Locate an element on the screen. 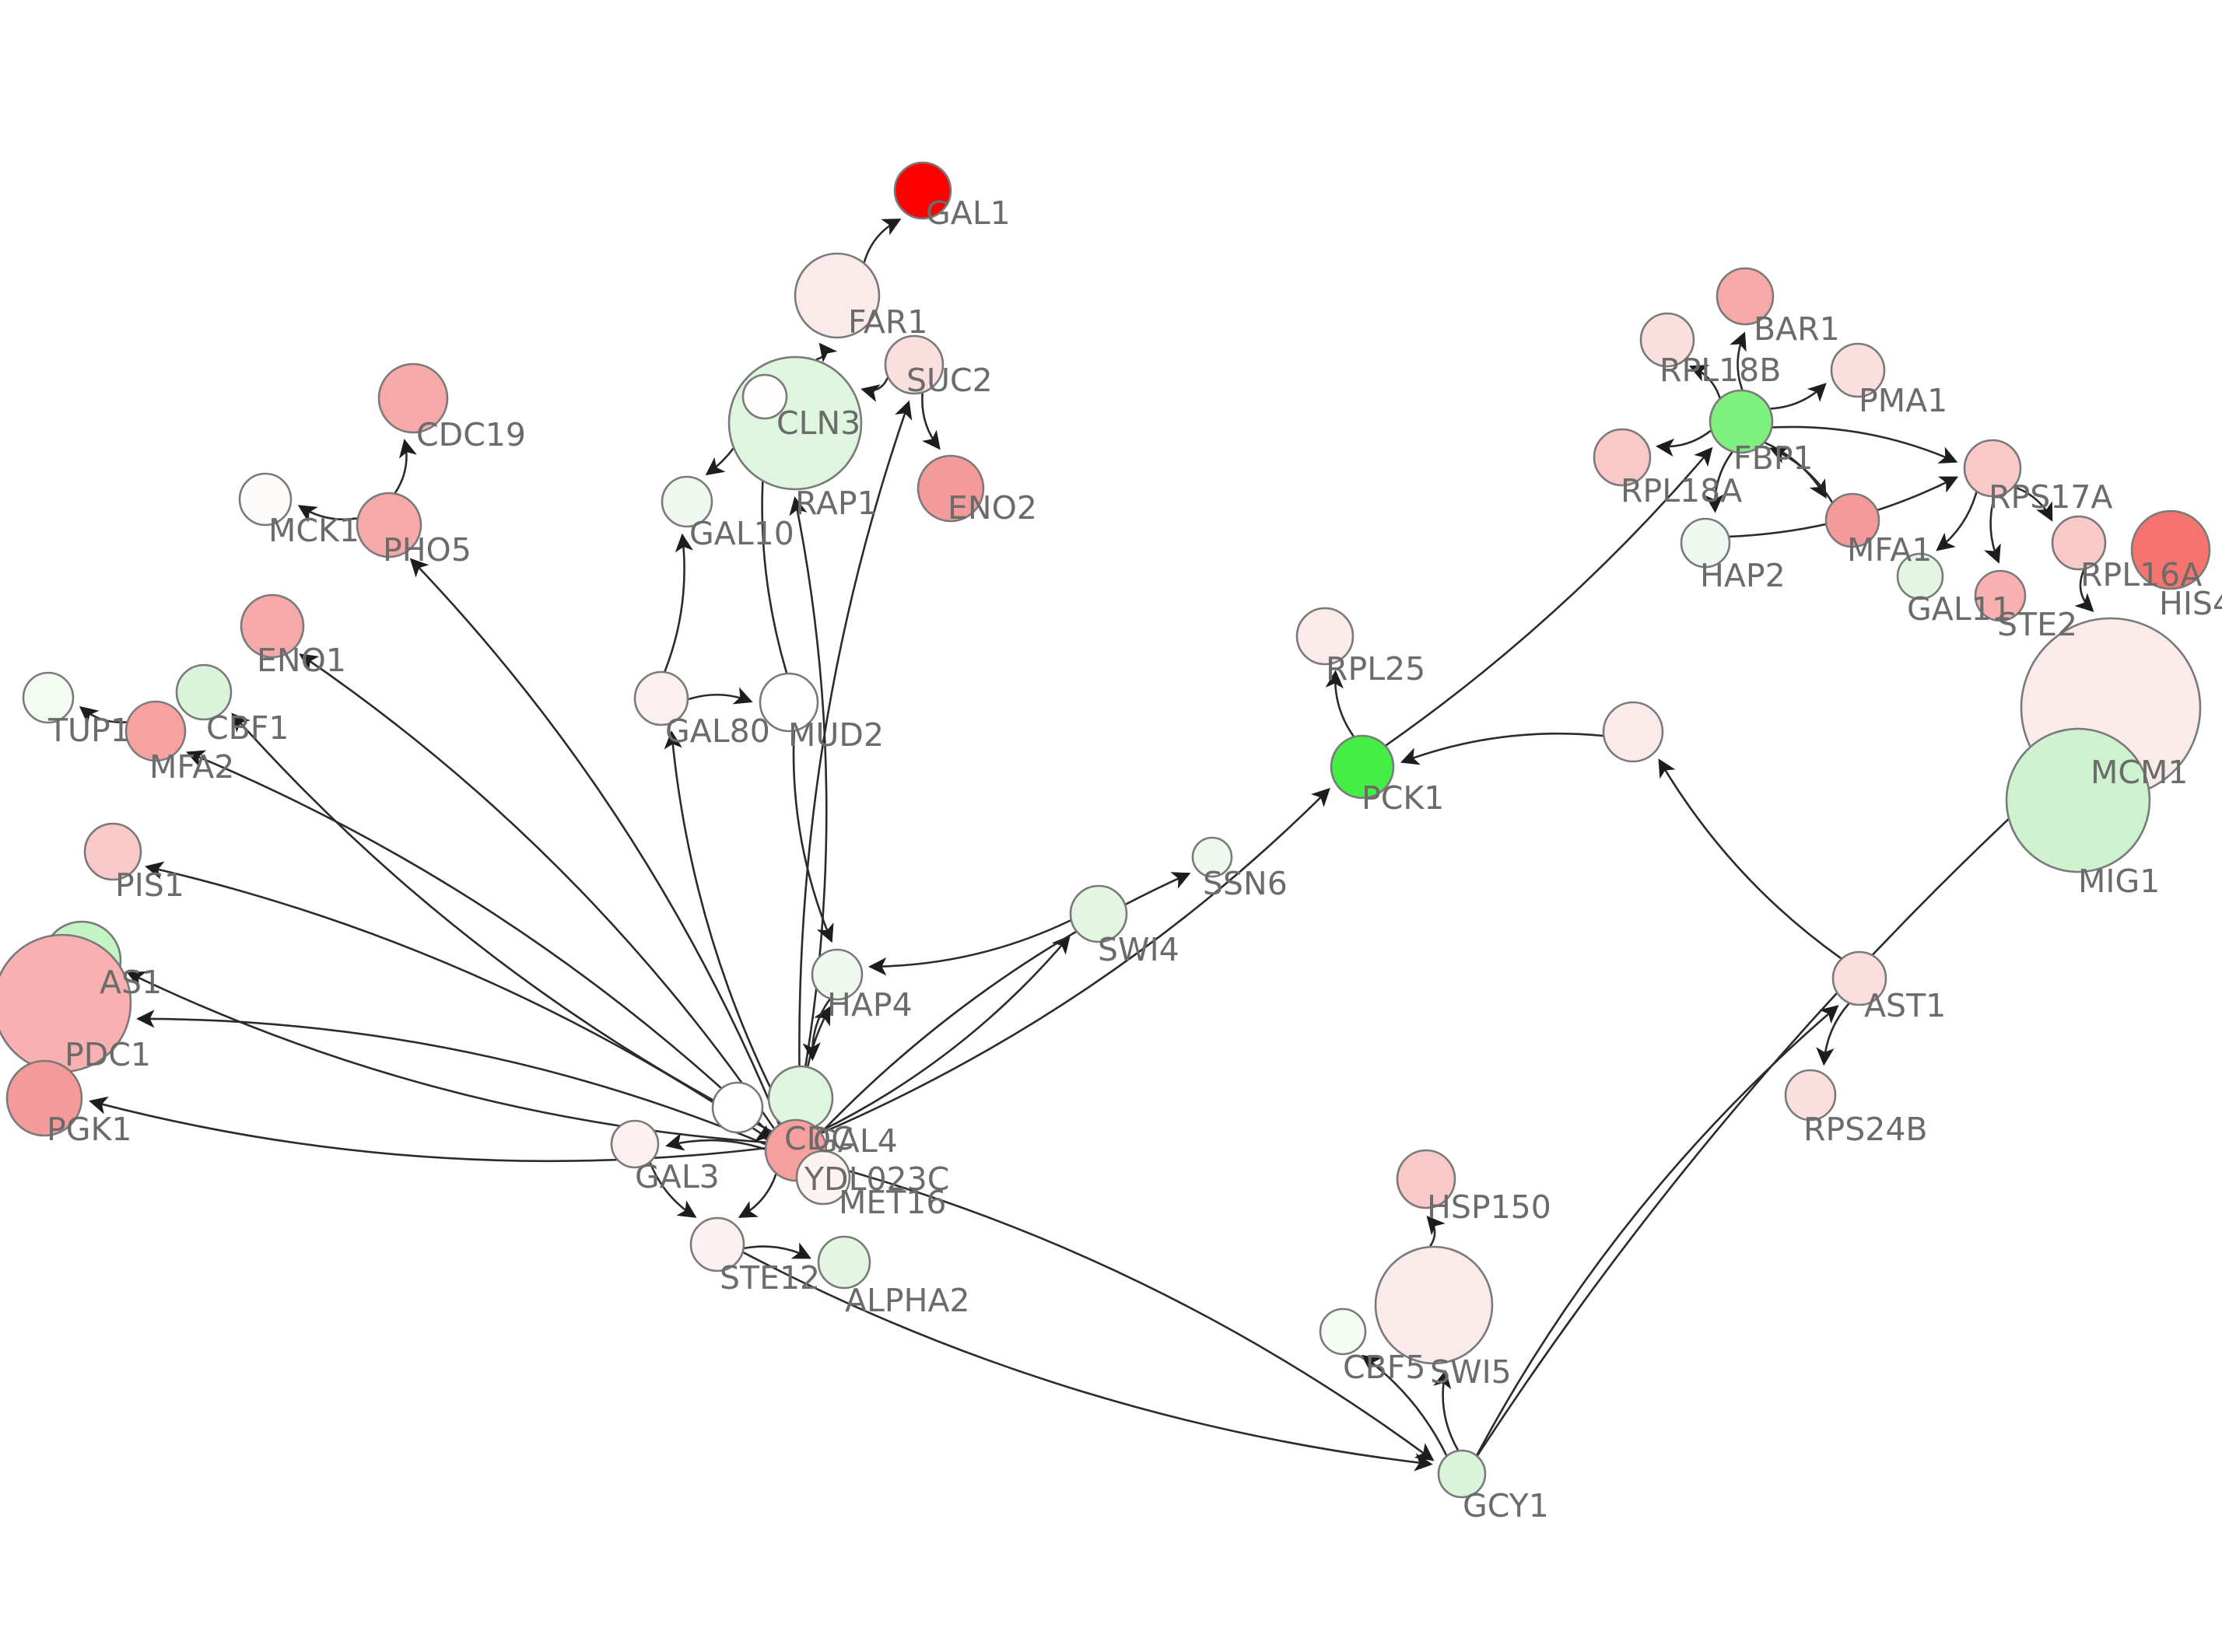 The image size is (2222, 1652). node-gal3 is located at coordinates (635, 1144).